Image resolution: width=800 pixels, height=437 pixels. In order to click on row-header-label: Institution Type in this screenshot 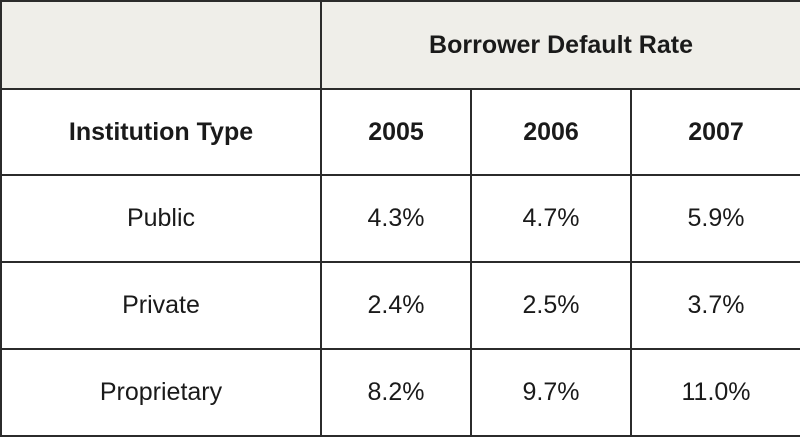, I will do `click(161, 132)`.